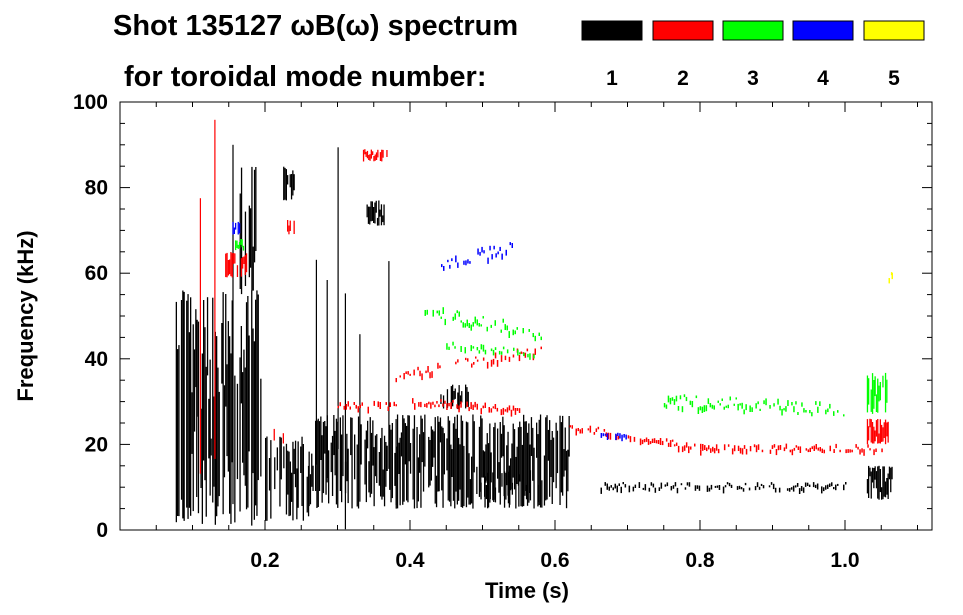 Image resolution: width=963 pixels, height=615 pixels. I want to click on chart-title-line-2: for toroidal mode number:, so click(305, 77).